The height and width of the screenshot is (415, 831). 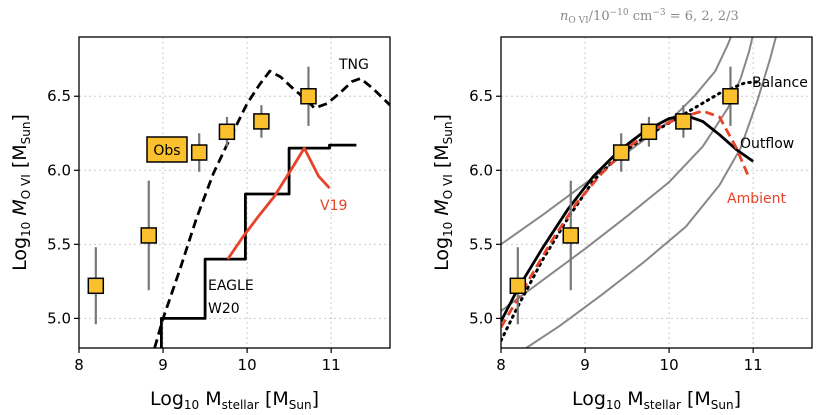 I want to click on left-ylabel: Log10 MO VI [MSun], so click(x=21, y=192).